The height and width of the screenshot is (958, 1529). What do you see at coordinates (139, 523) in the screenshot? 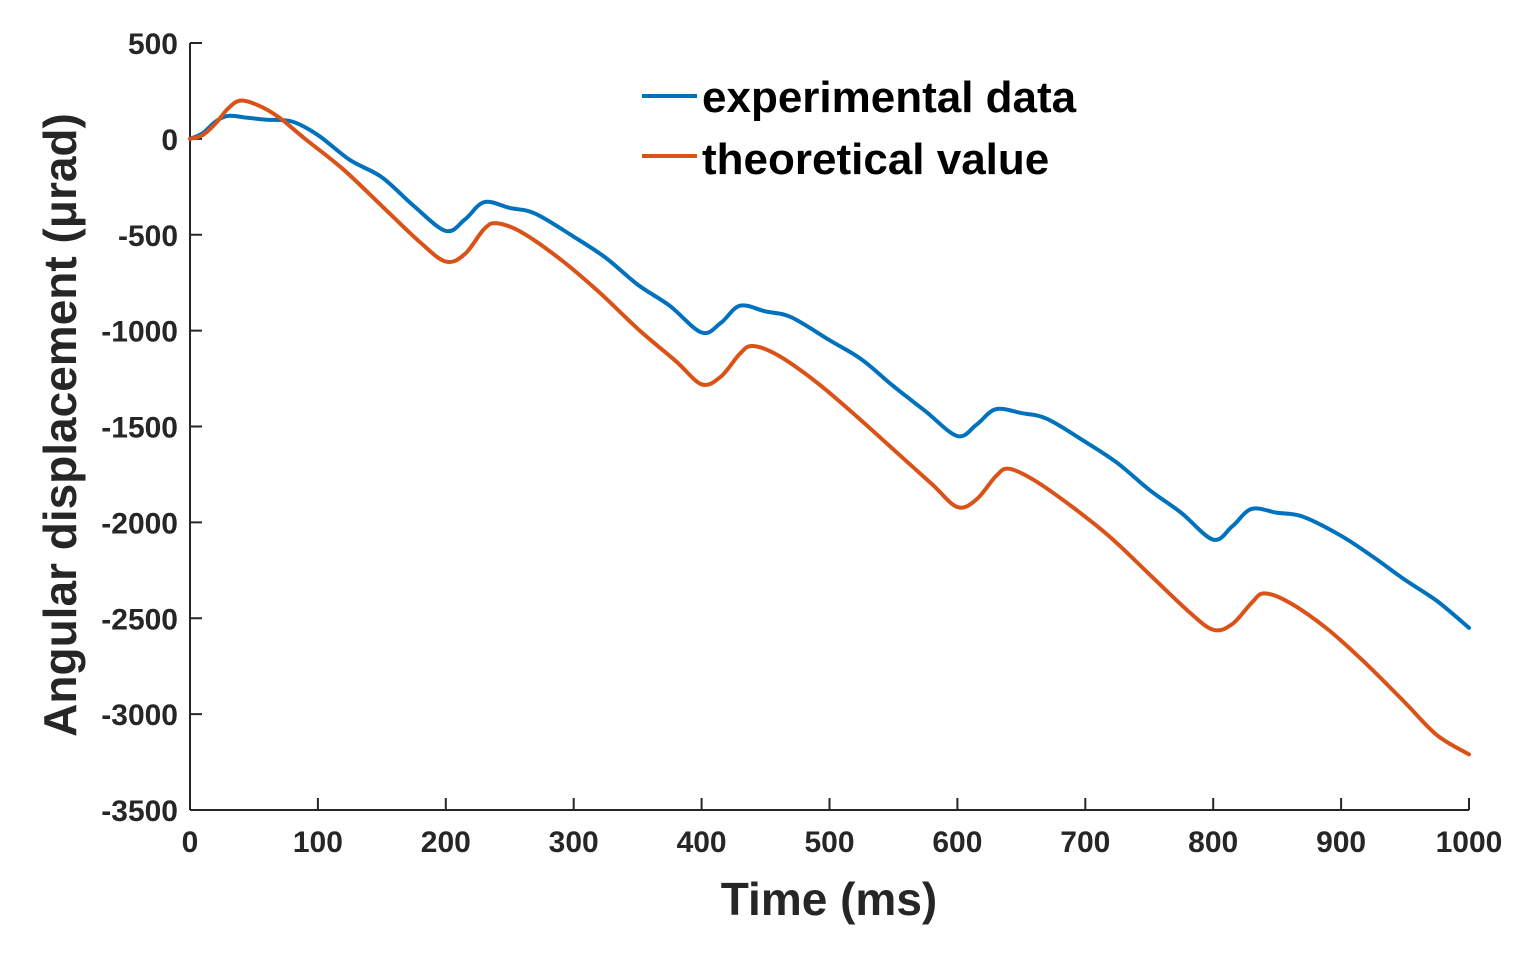
I see `y-tick-label: -2000` at bounding box center [139, 523].